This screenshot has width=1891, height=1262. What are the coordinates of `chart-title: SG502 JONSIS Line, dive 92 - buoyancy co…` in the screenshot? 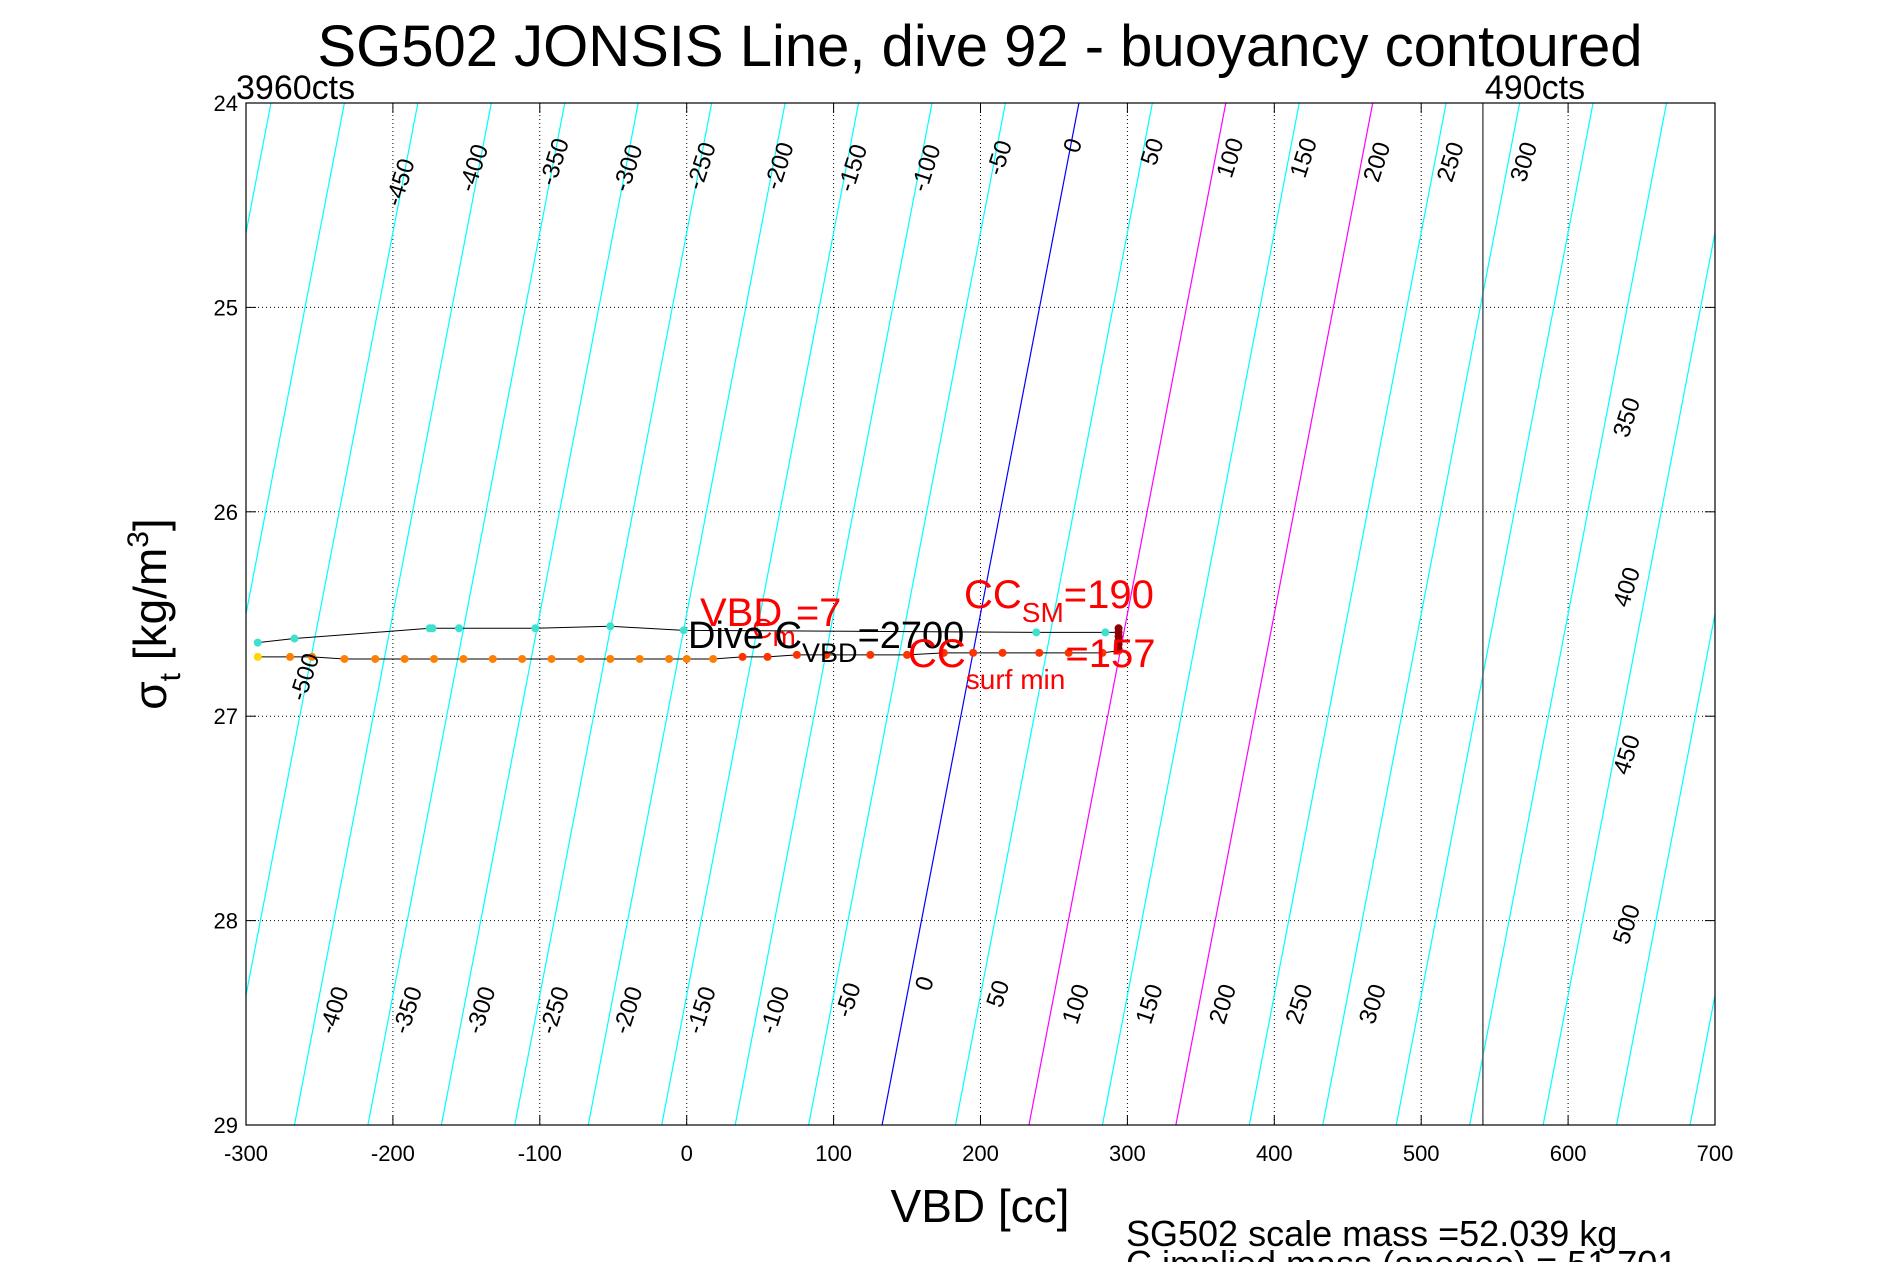 It's located at (979, 46).